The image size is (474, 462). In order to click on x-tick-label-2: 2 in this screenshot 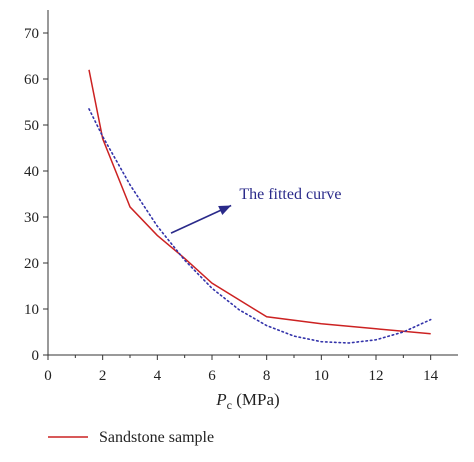, I will do `click(103, 376)`.